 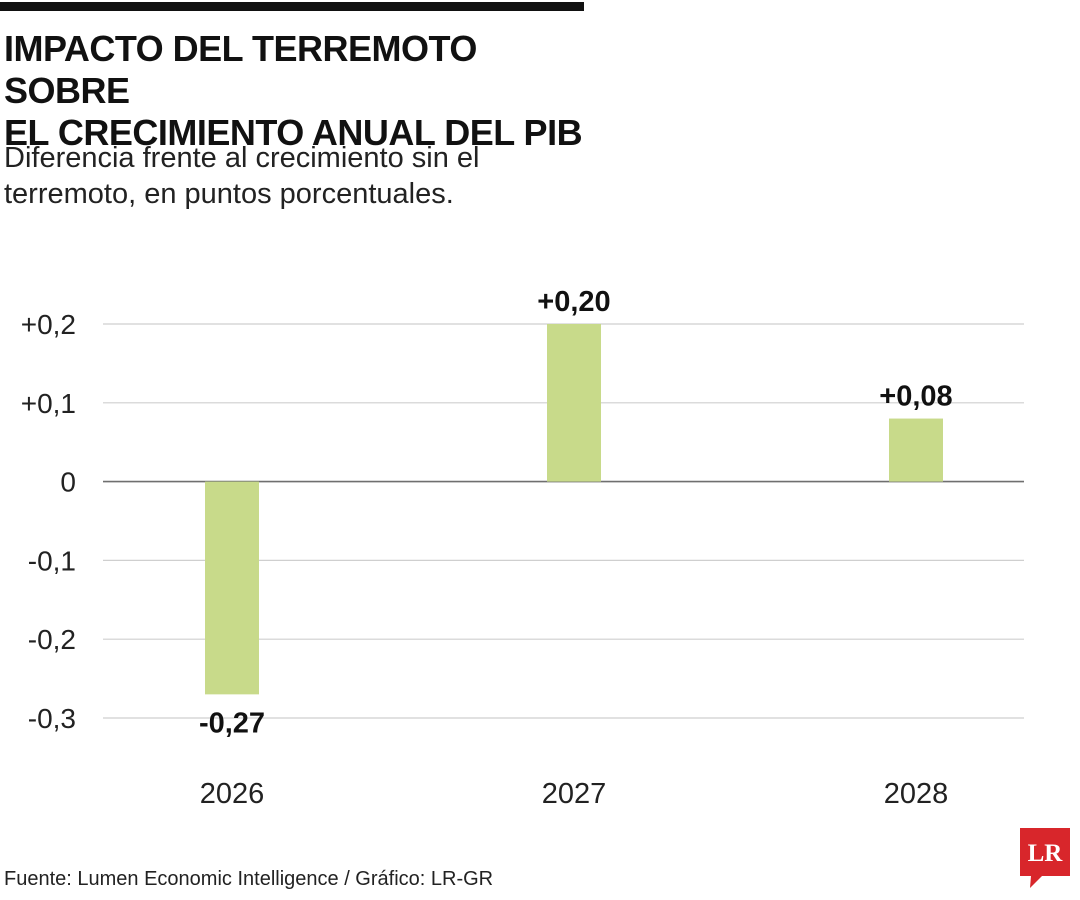 What do you see at coordinates (48, 403) in the screenshot?
I see `y-tick-label: +0,1` at bounding box center [48, 403].